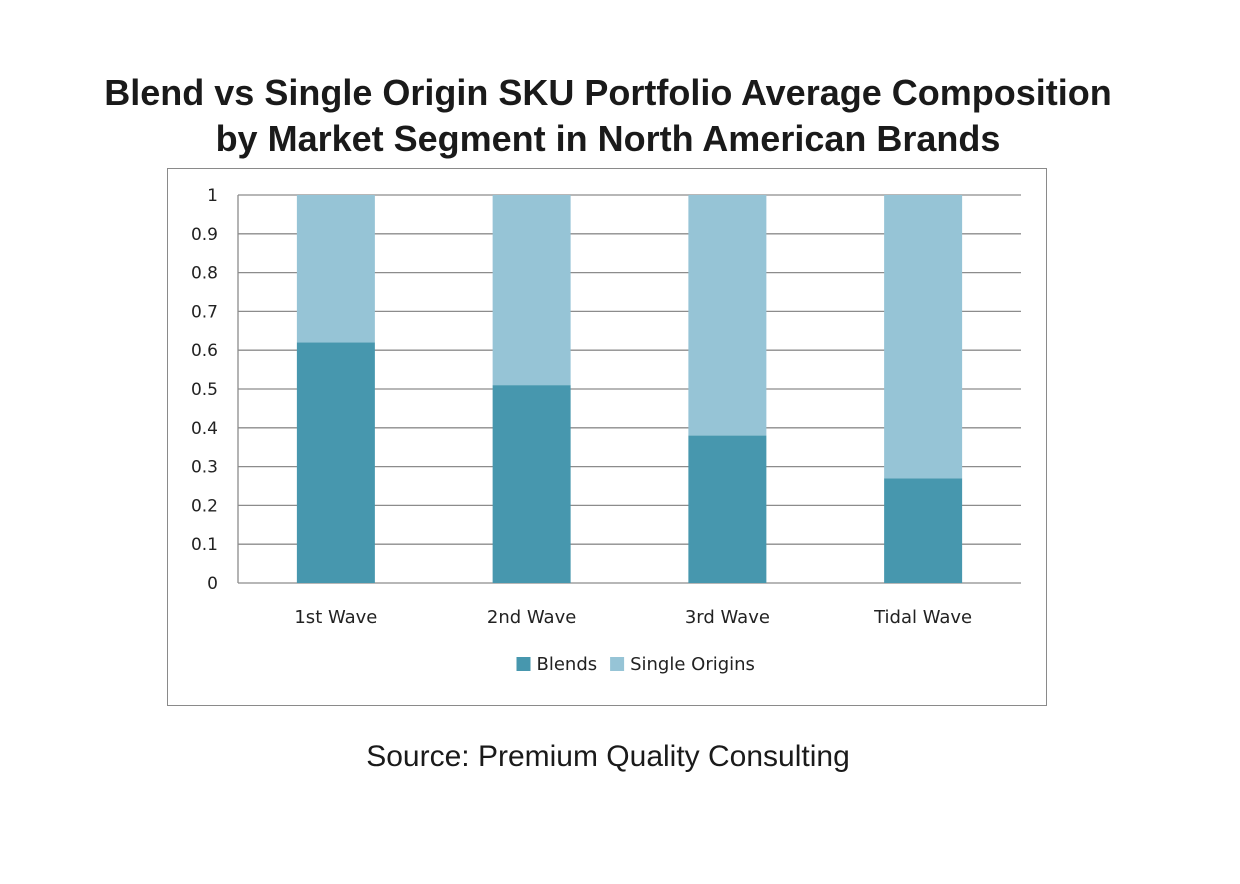 The width and height of the screenshot is (1240, 884). What do you see at coordinates (922, 617) in the screenshot?
I see `x-category-label: Tidal Wave` at bounding box center [922, 617].